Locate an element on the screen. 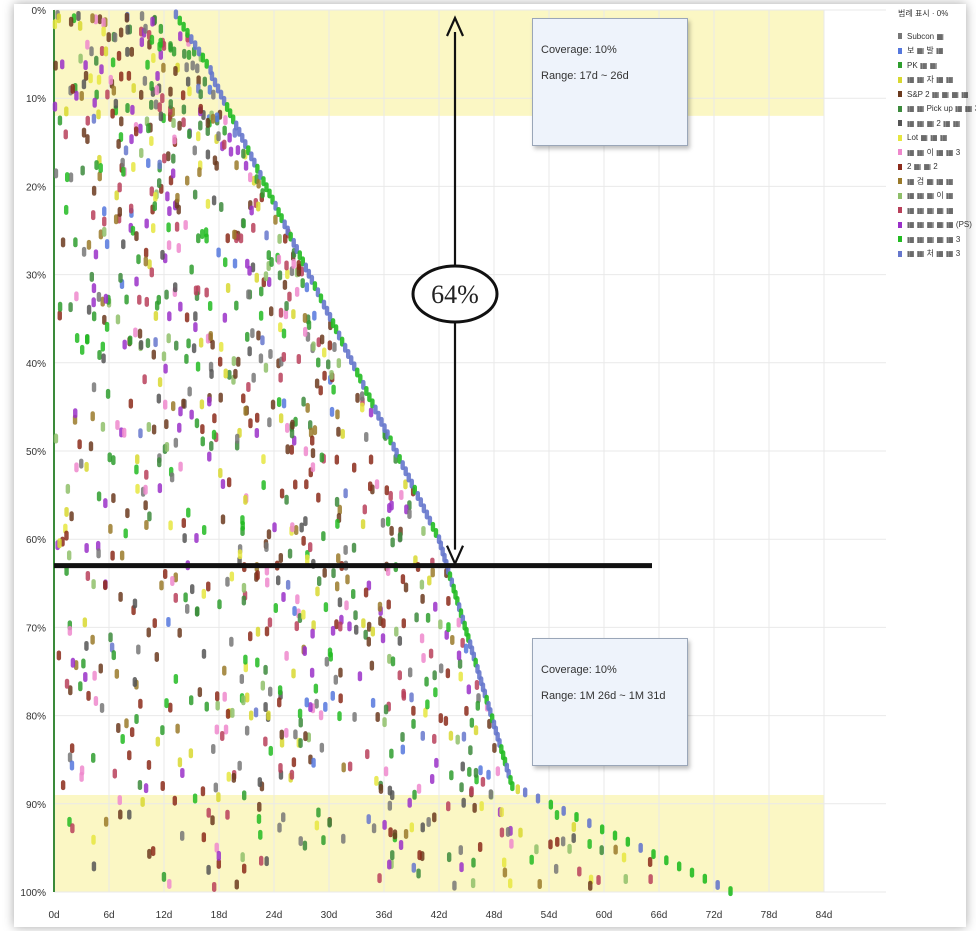  annotation-box-bottom: Coverage: 10% Range: 1M 26d ~ 1M 31d is located at coordinates (610, 702).